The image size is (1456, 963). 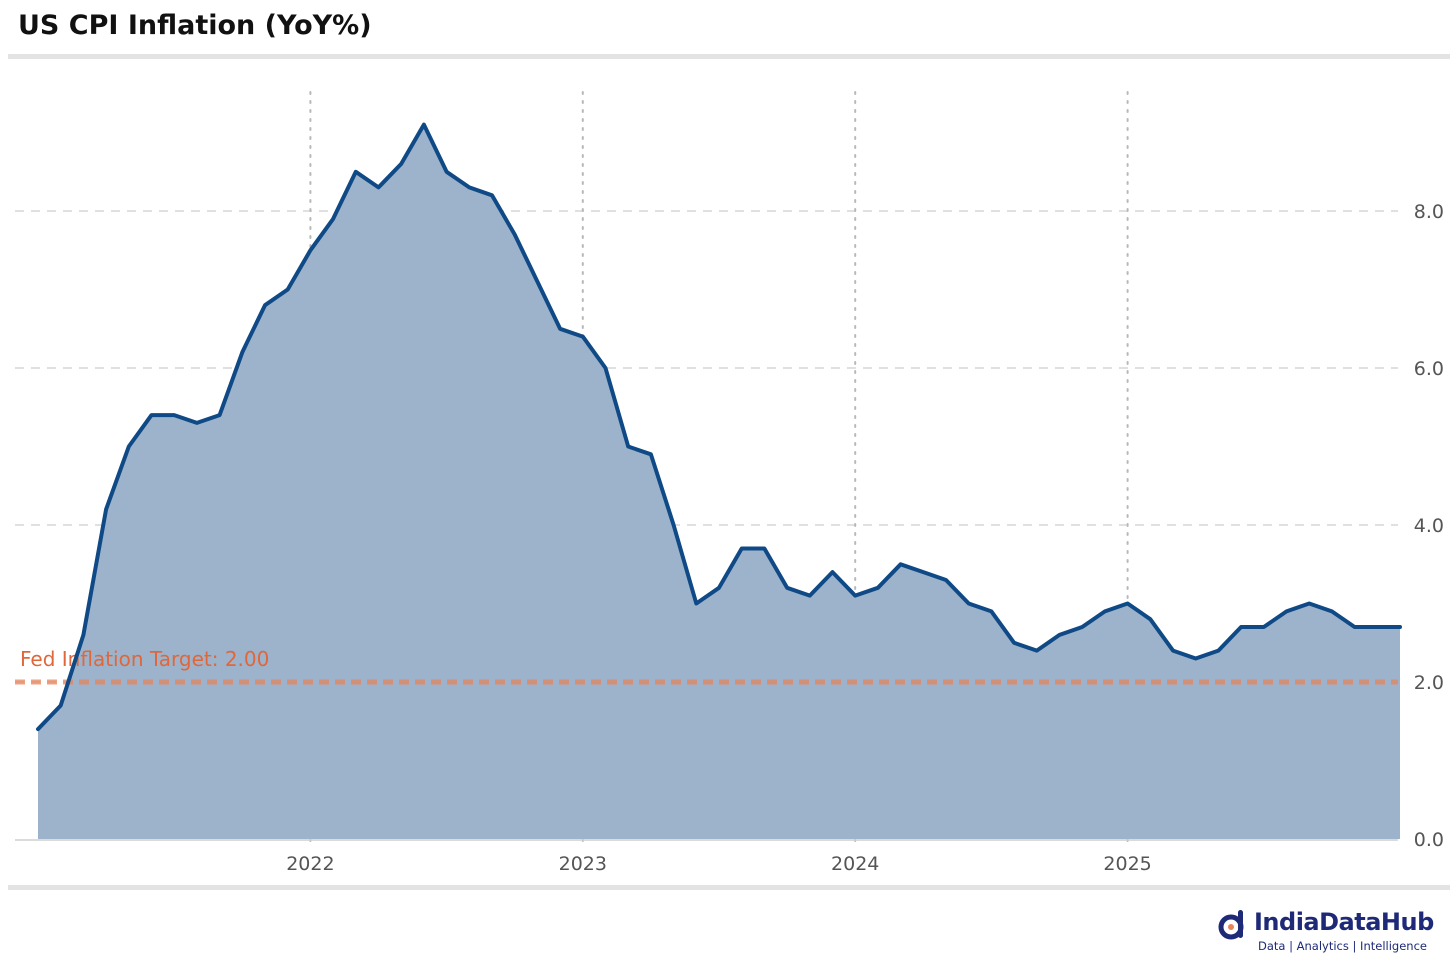 I want to click on x-tick-label-2024: 2024, so click(x=855, y=864).